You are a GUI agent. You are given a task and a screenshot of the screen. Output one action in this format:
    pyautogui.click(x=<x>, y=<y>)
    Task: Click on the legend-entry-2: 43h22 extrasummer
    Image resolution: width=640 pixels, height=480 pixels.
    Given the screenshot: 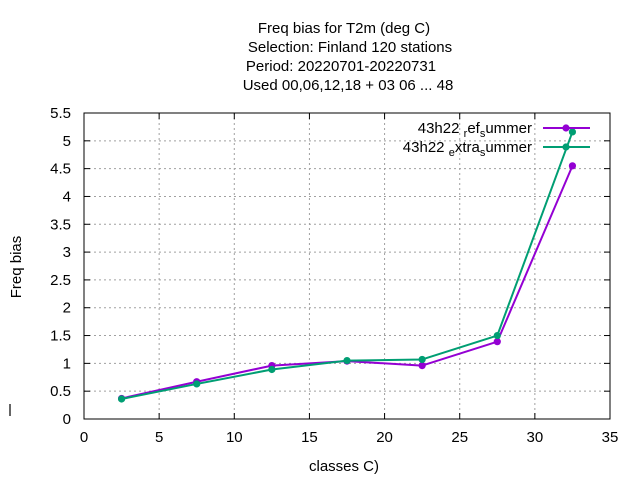 What is the action you would take?
    pyautogui.click(x=496, y=149)
    